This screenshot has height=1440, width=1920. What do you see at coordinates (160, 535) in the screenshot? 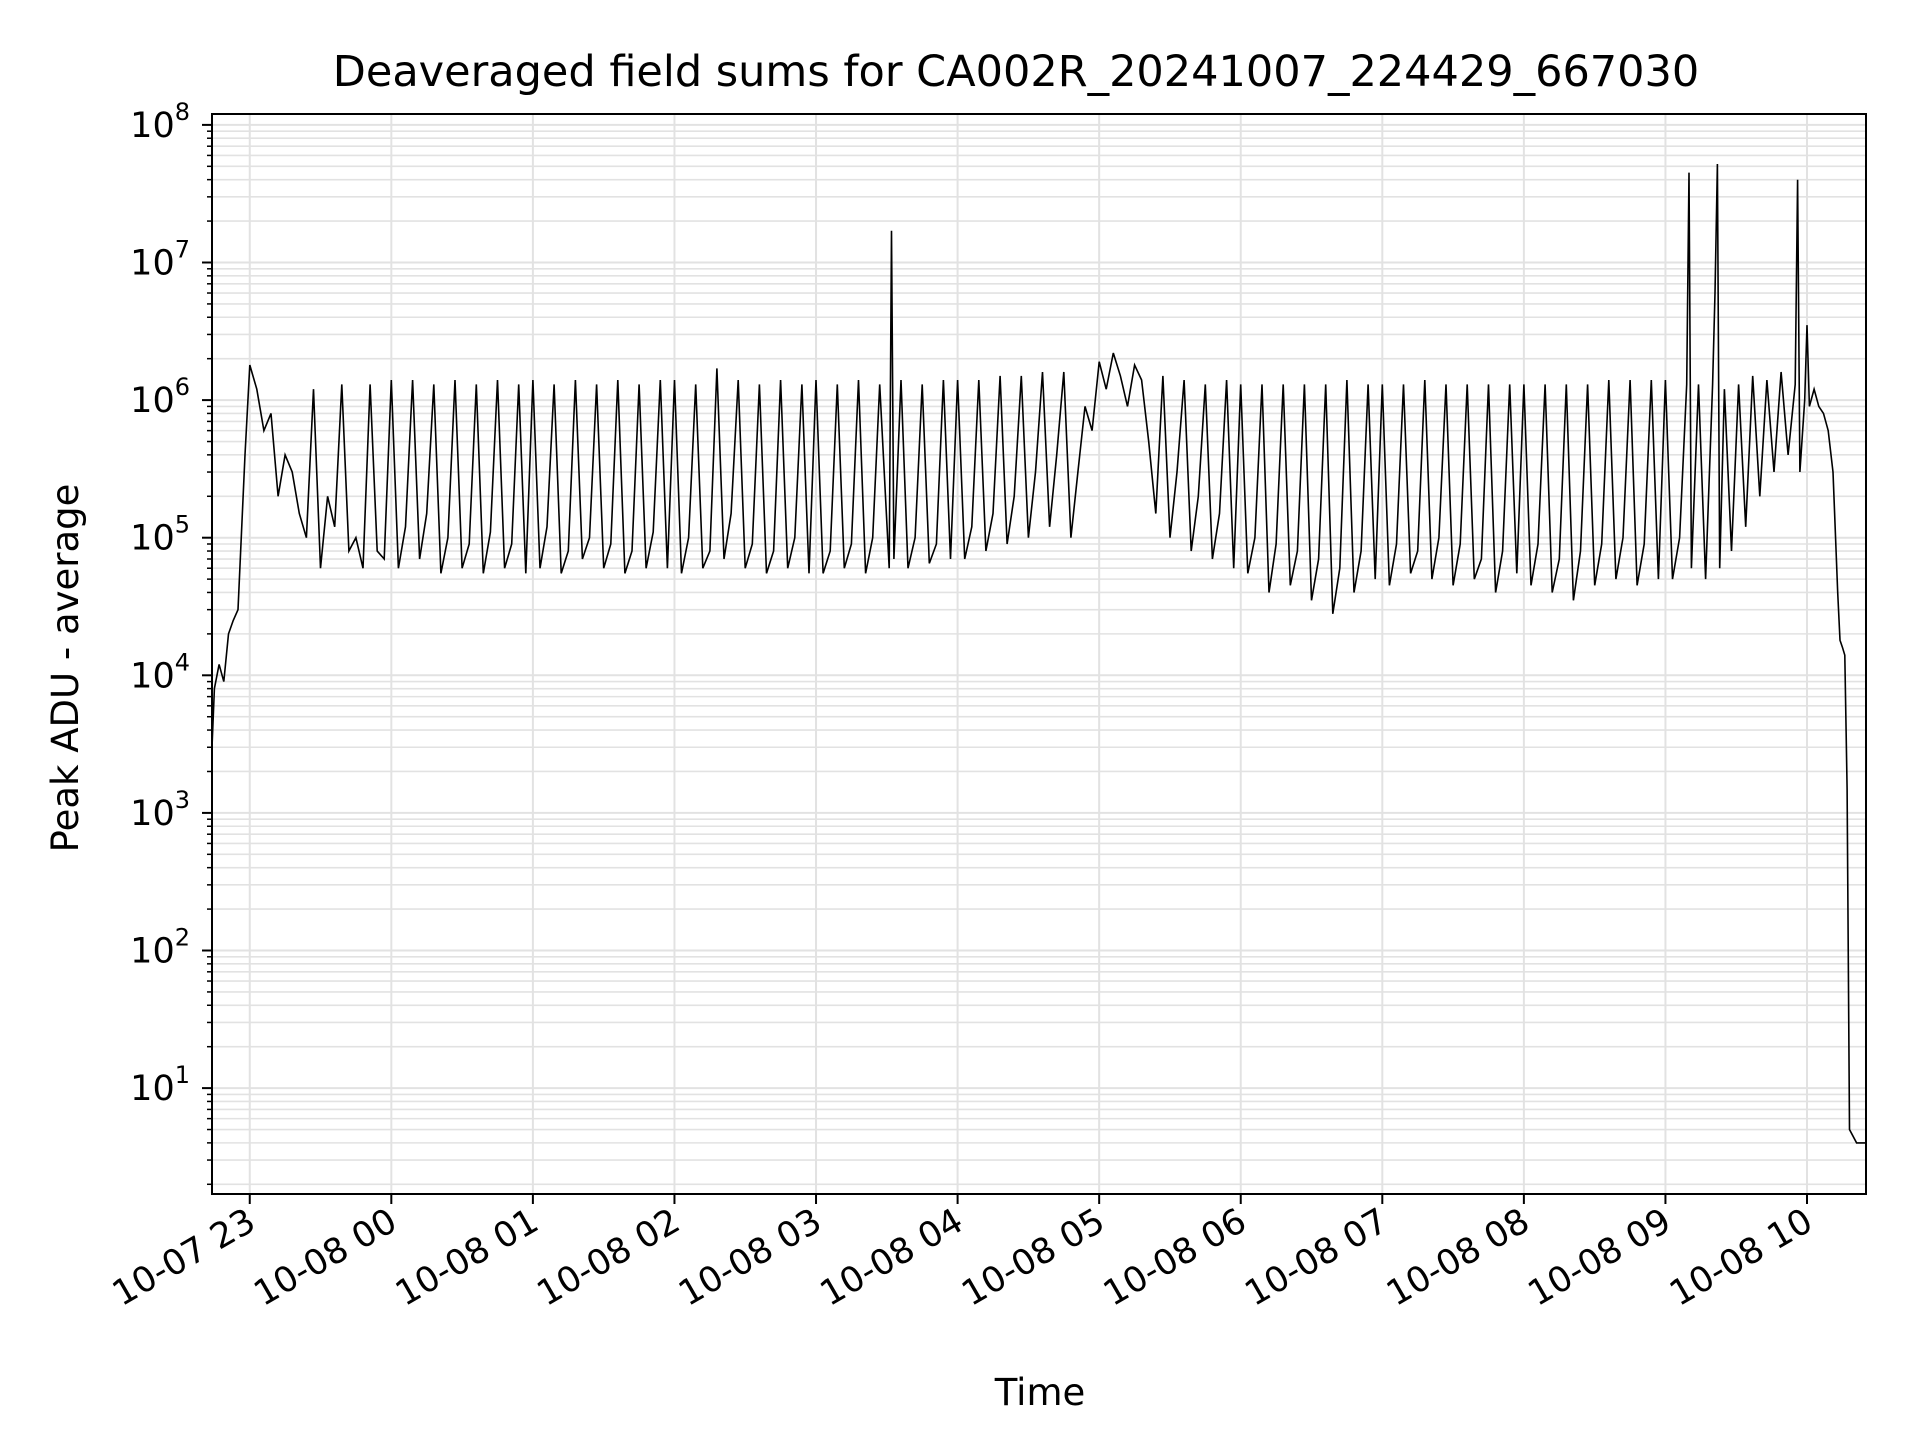
I see `y-tick-label: 10⁵` at bounding box center [160, 535].